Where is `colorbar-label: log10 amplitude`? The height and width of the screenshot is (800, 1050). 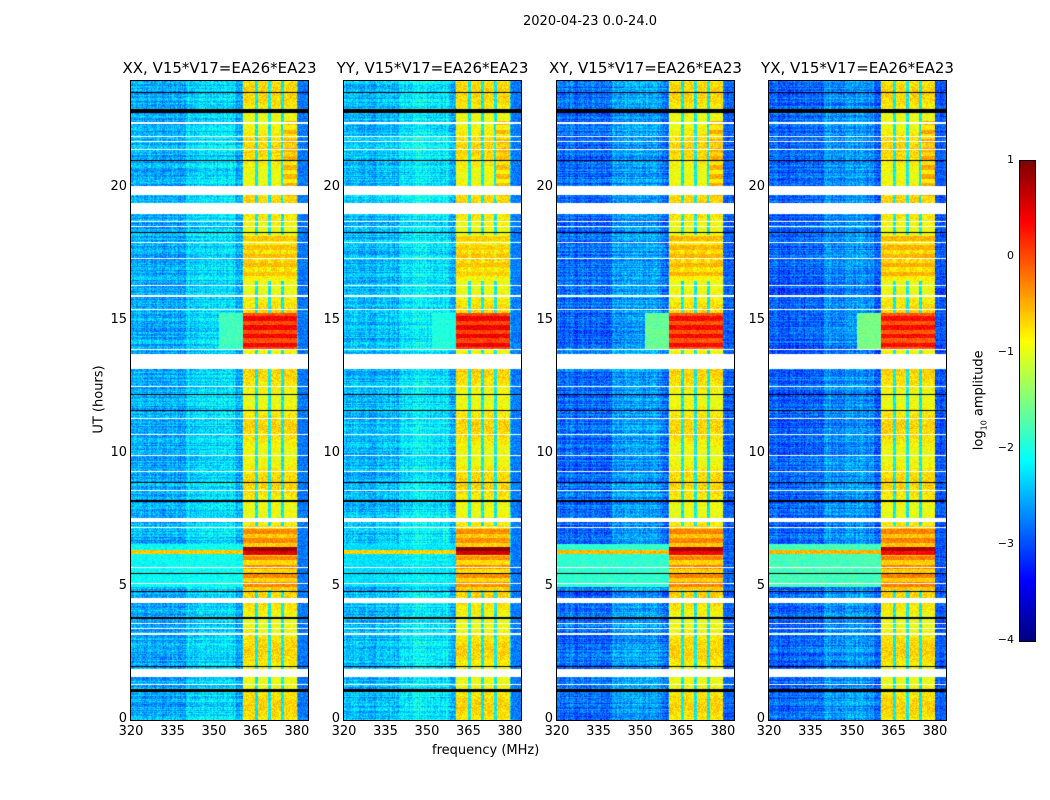
colorbar-label: log10 amplitude is located at coordinates (980, 400).